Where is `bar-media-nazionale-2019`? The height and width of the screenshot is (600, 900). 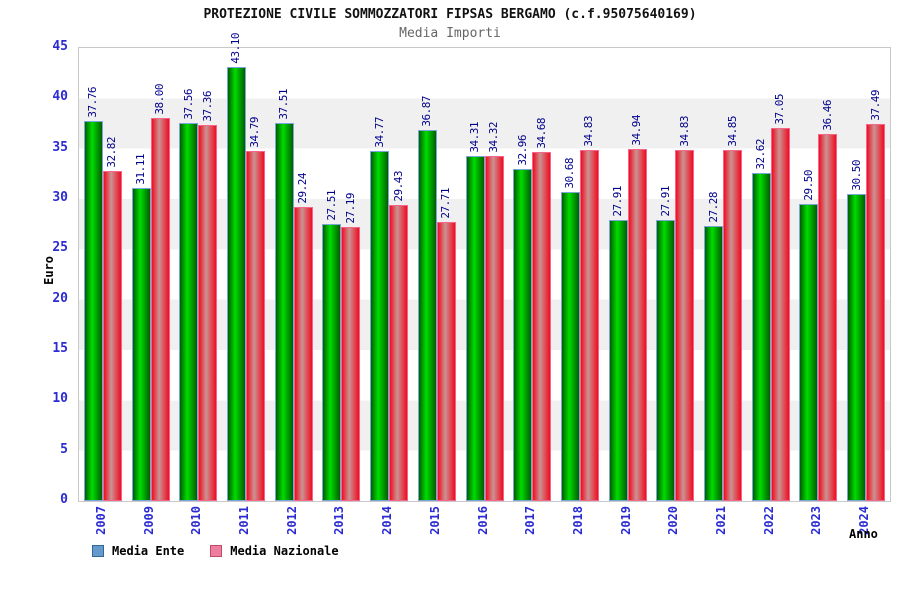
bar-media-nazionale-2019 is located at coordinates (637, 325).